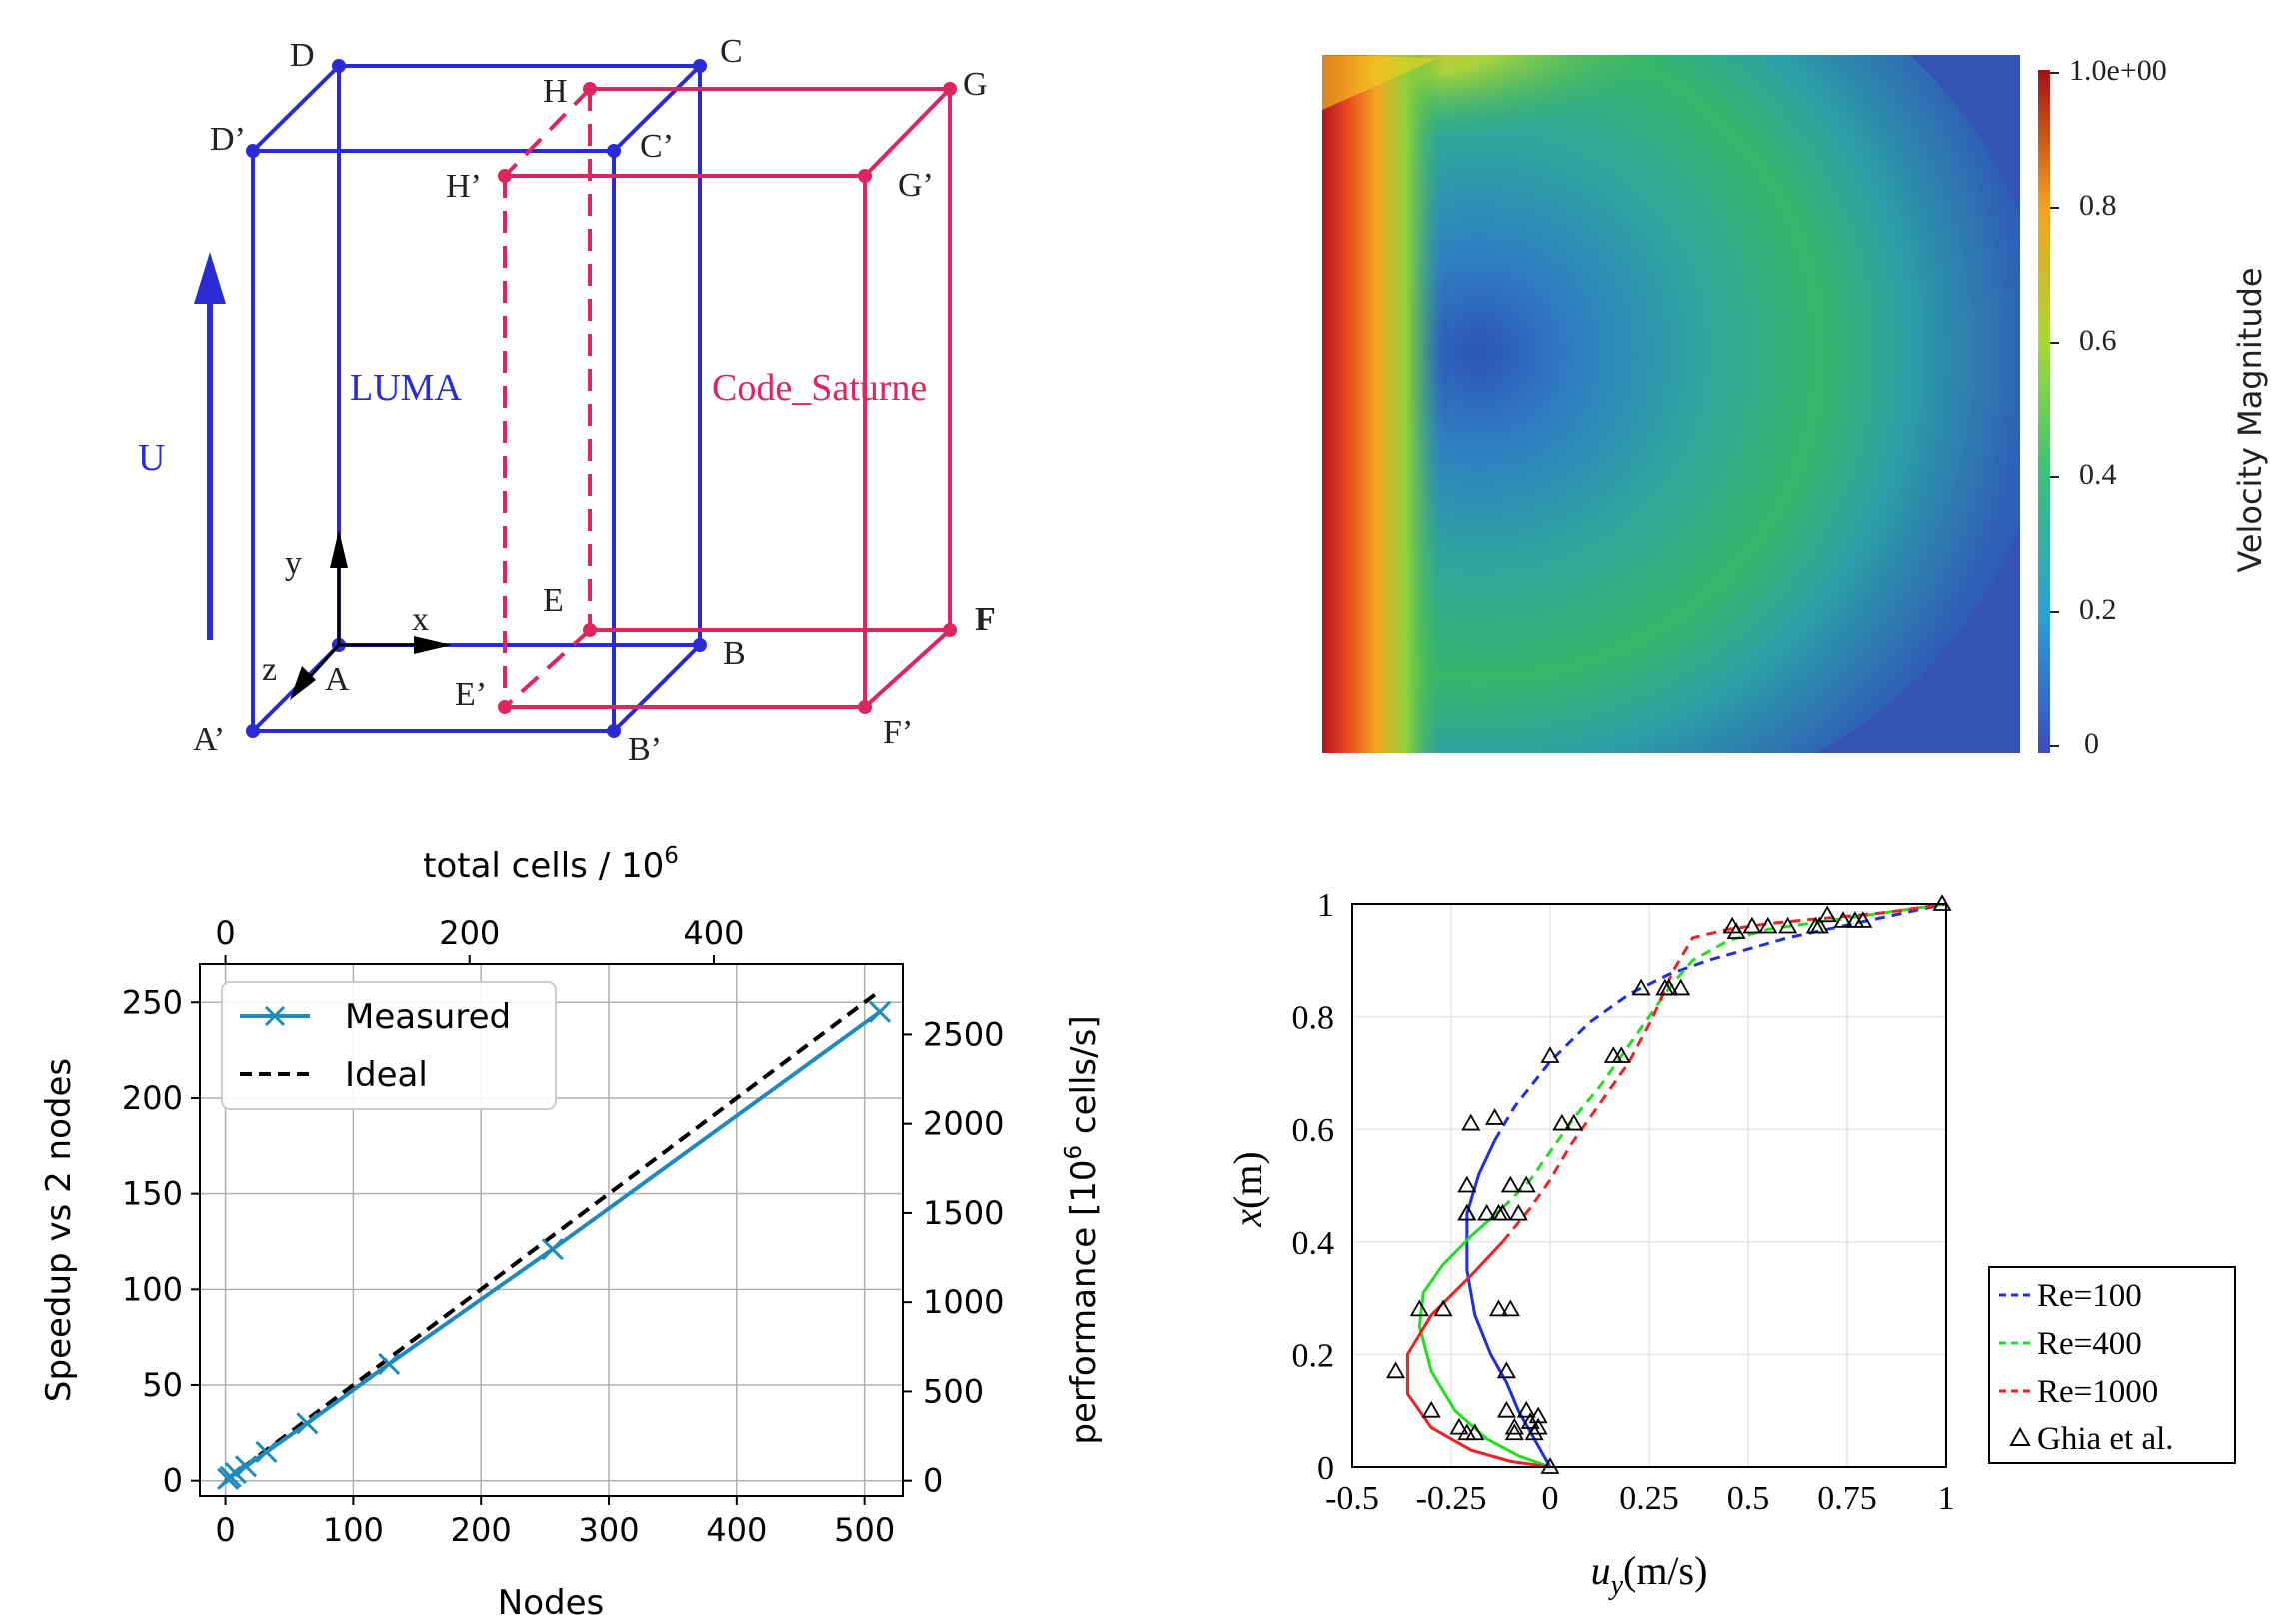 This screenshot has width=2296, height=1623. I want to click on x-tick-label: 400, so click(737, 1530).